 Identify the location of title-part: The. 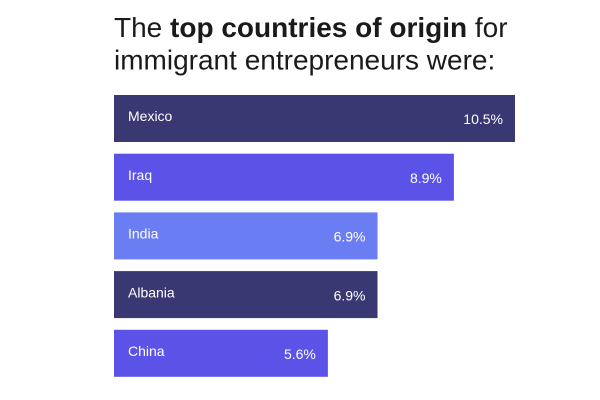
(142, 27).